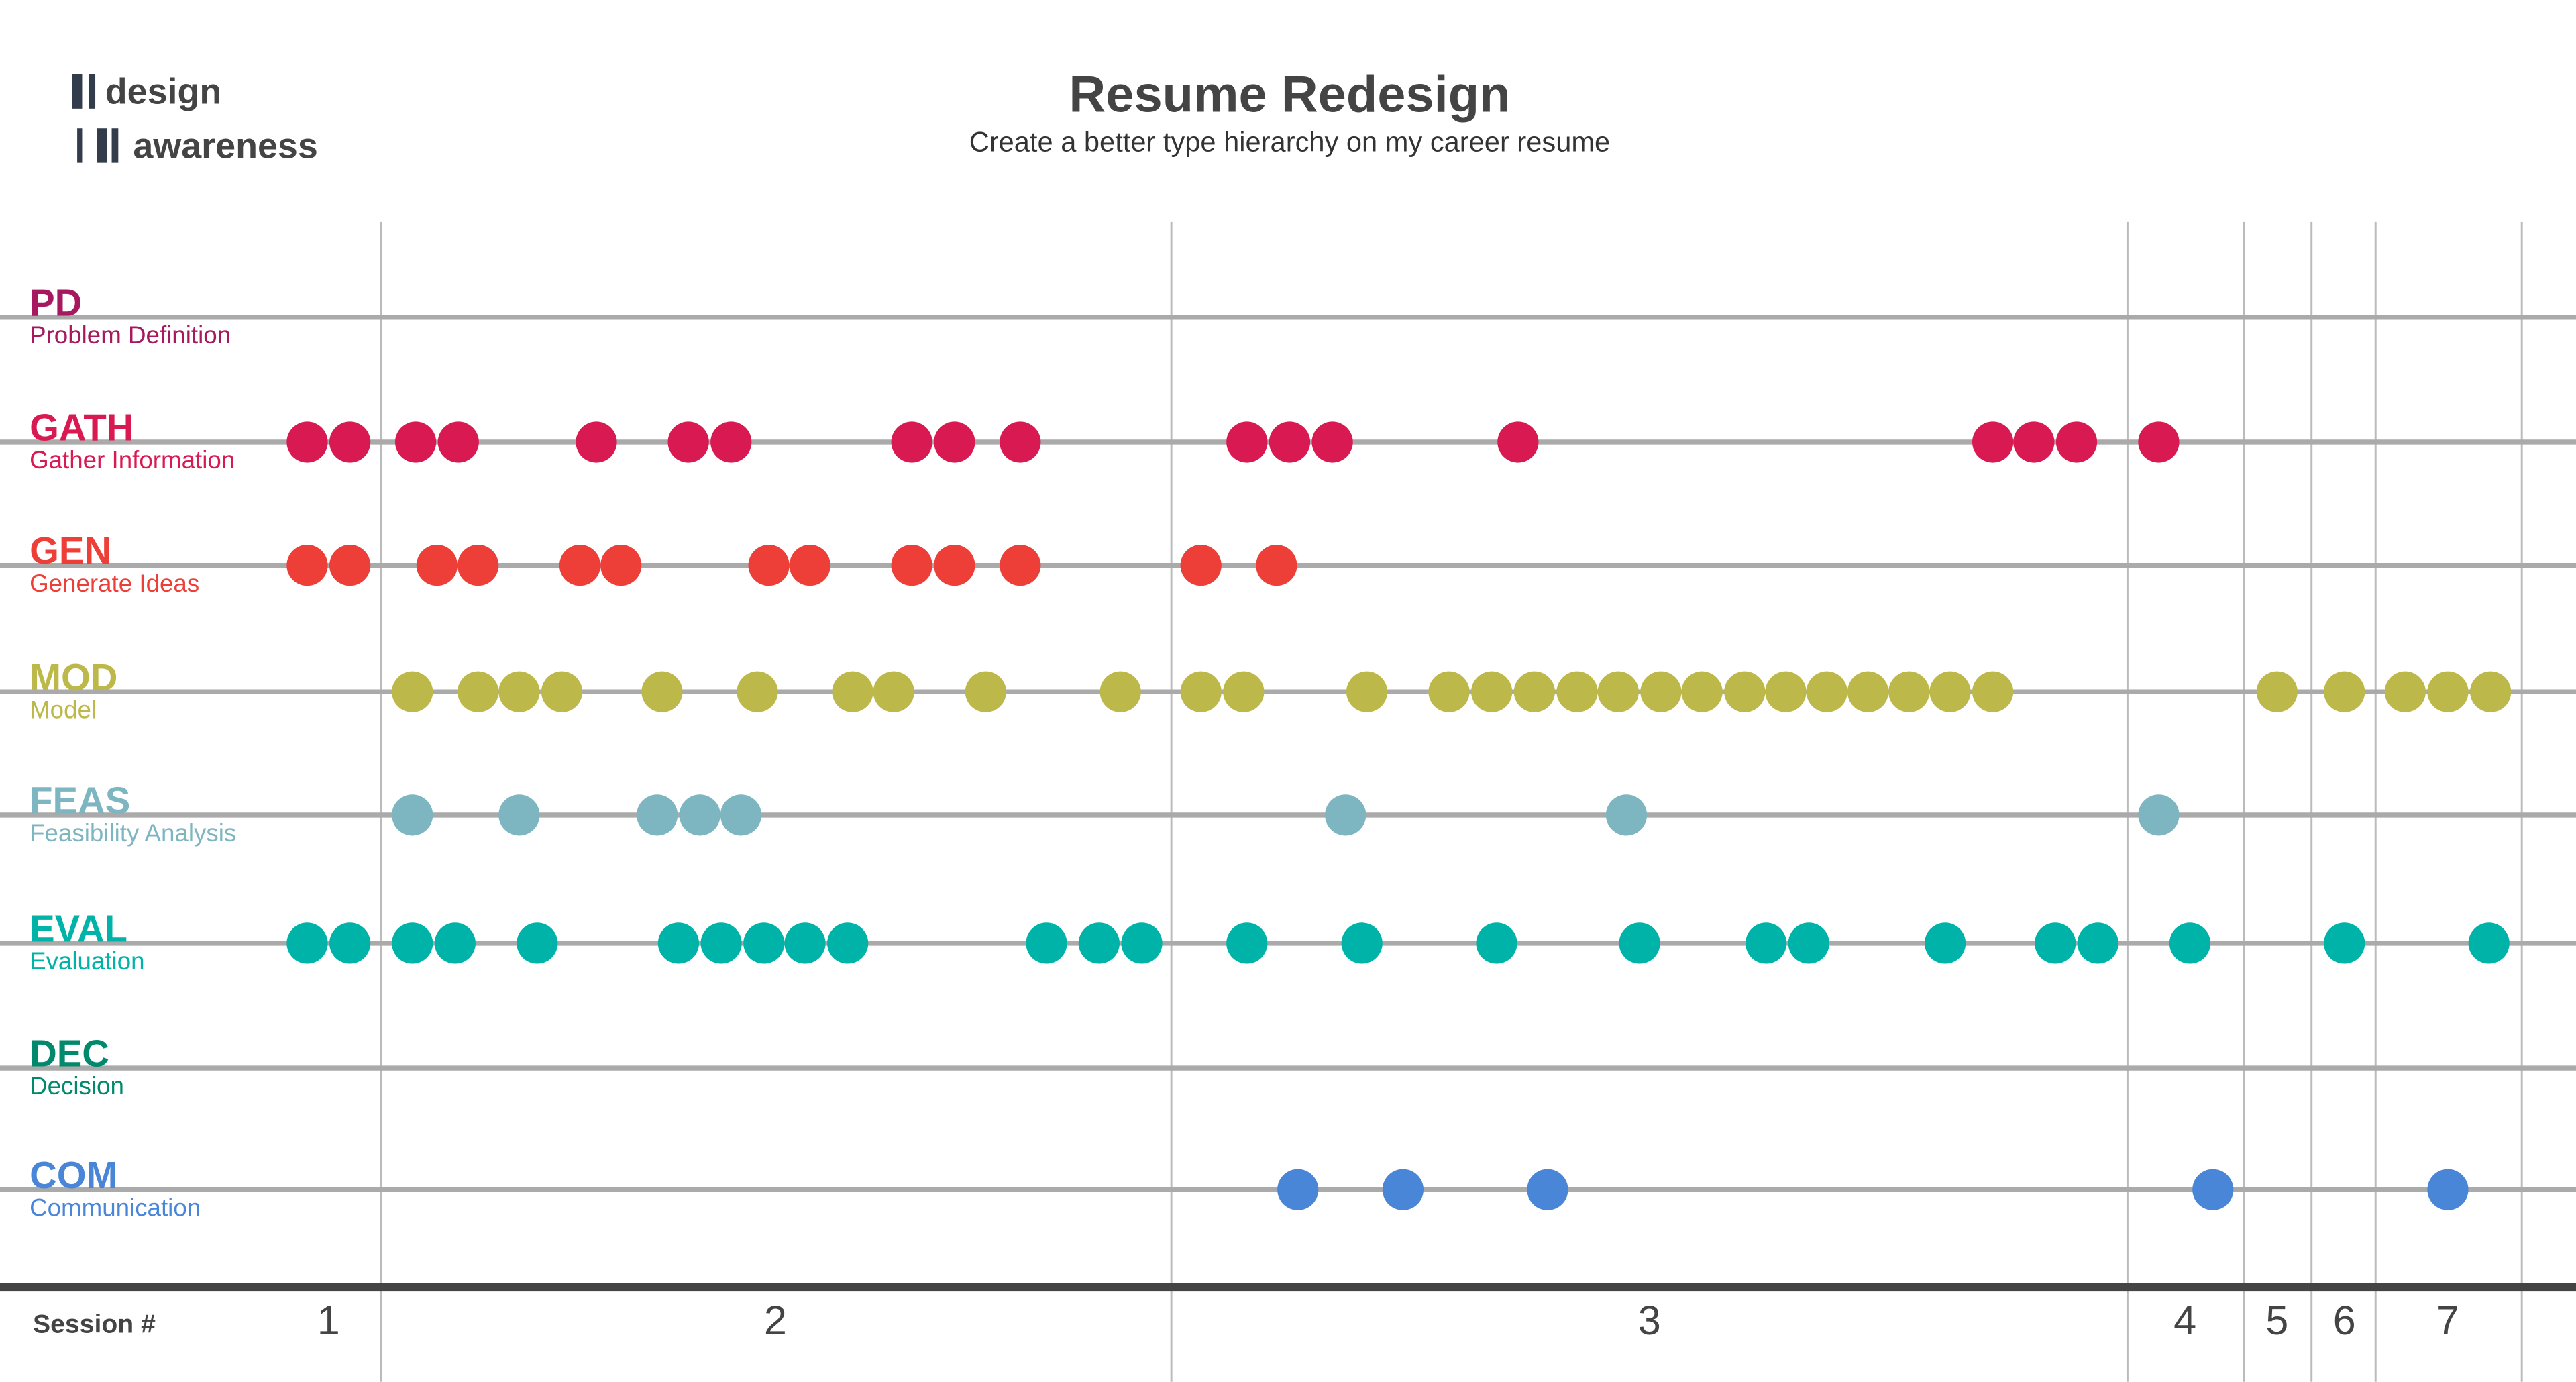 This screenshot has width=2576, height=1382. Describe the element at coordinates (130, 335) in the screenshot. I see `row-name: Problem Definition` at that location.